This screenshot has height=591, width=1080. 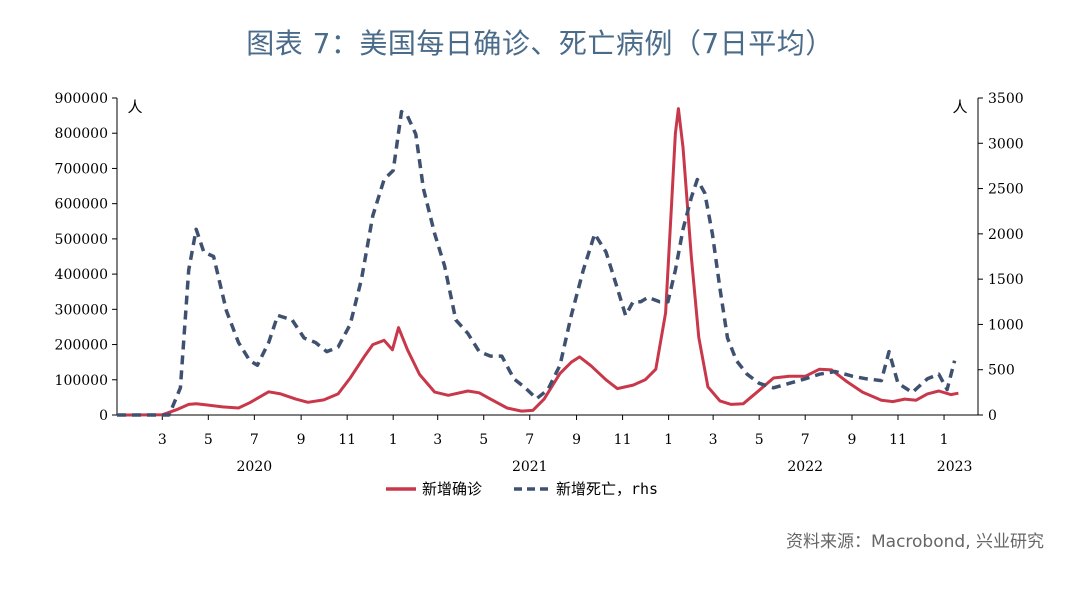 What do you see at coordinates (1006, 325) in the screenshot?
I see `y-right-tick-label: 1000` at bounding box center [1006, 325].